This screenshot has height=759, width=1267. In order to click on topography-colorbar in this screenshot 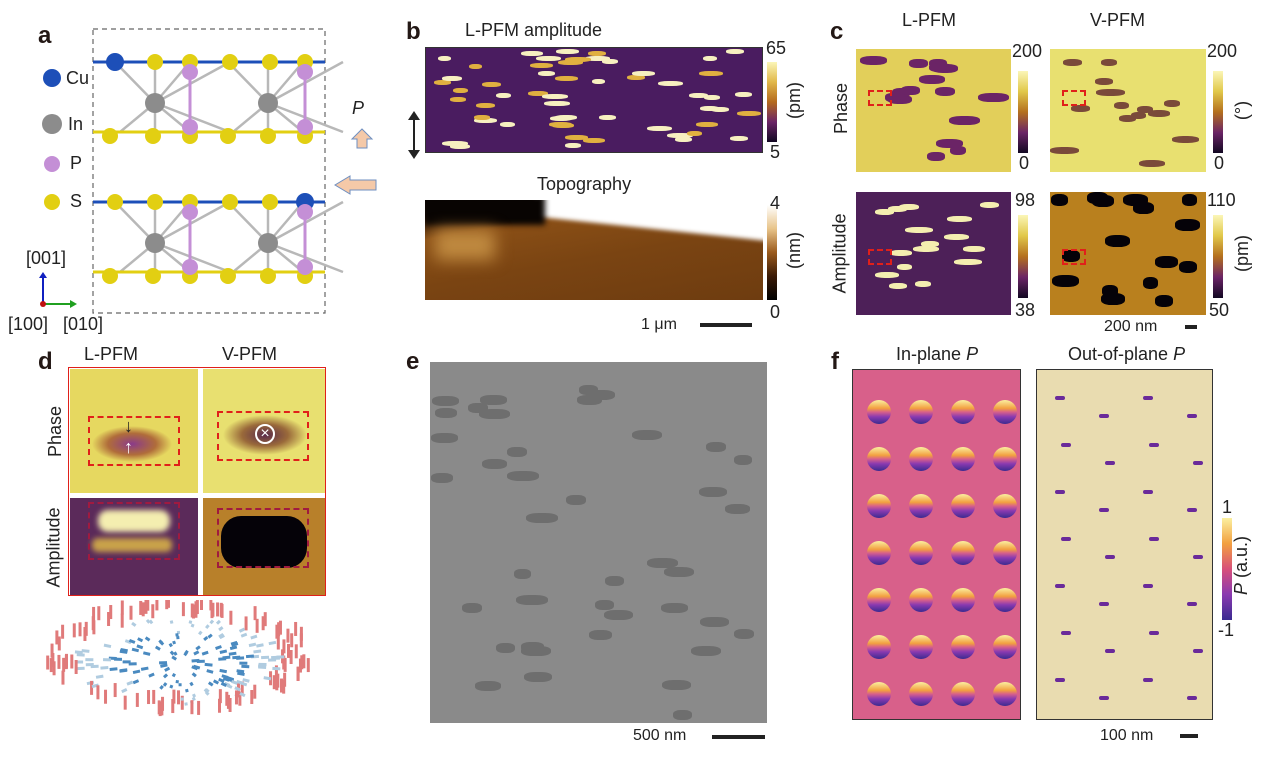, I will do `click(772, 252)`.